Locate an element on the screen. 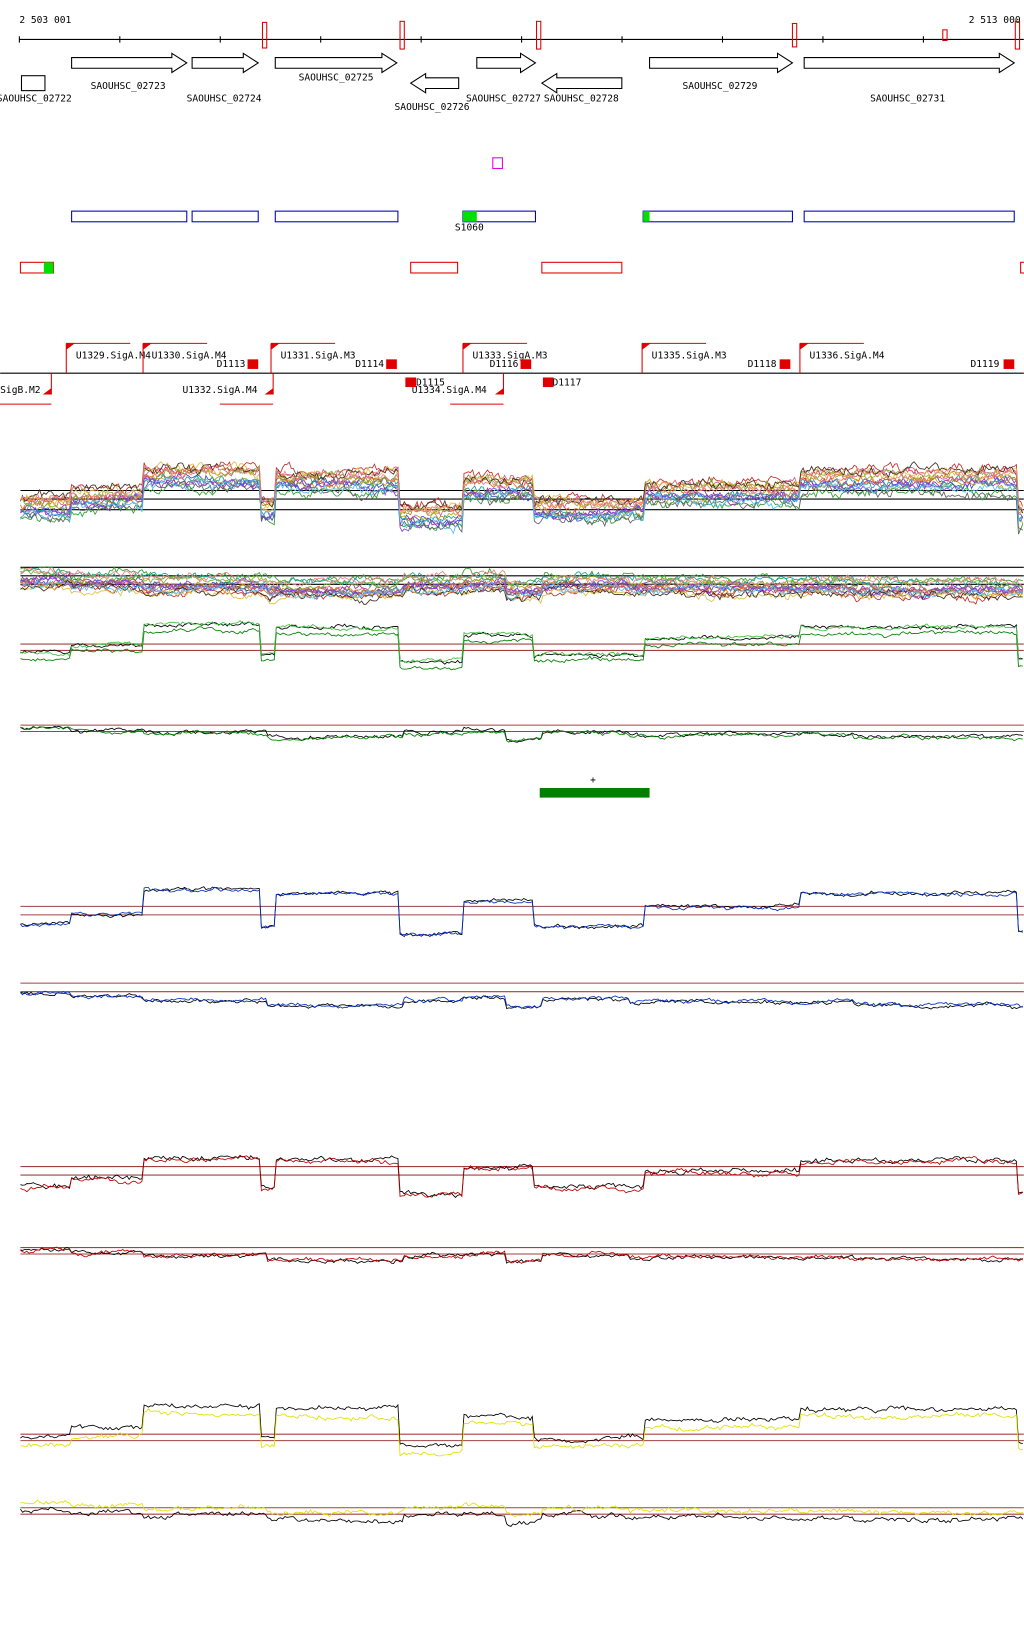  probe-label: + is located at coordinates (593, 780).